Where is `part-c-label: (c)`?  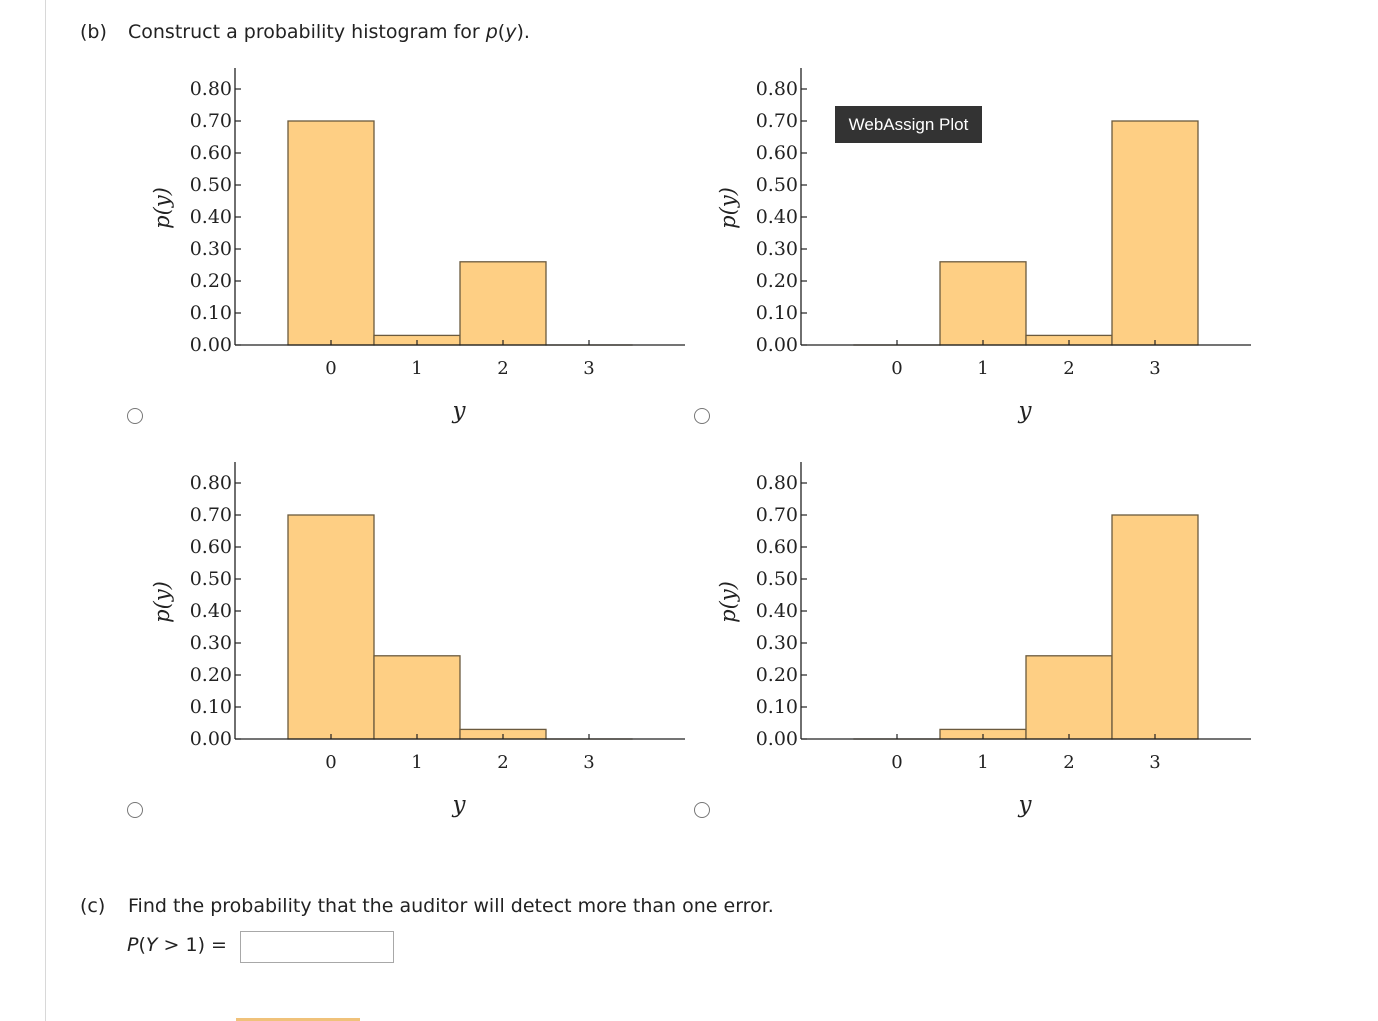 part-c-label: (c) is located at coordinates (93, 906).